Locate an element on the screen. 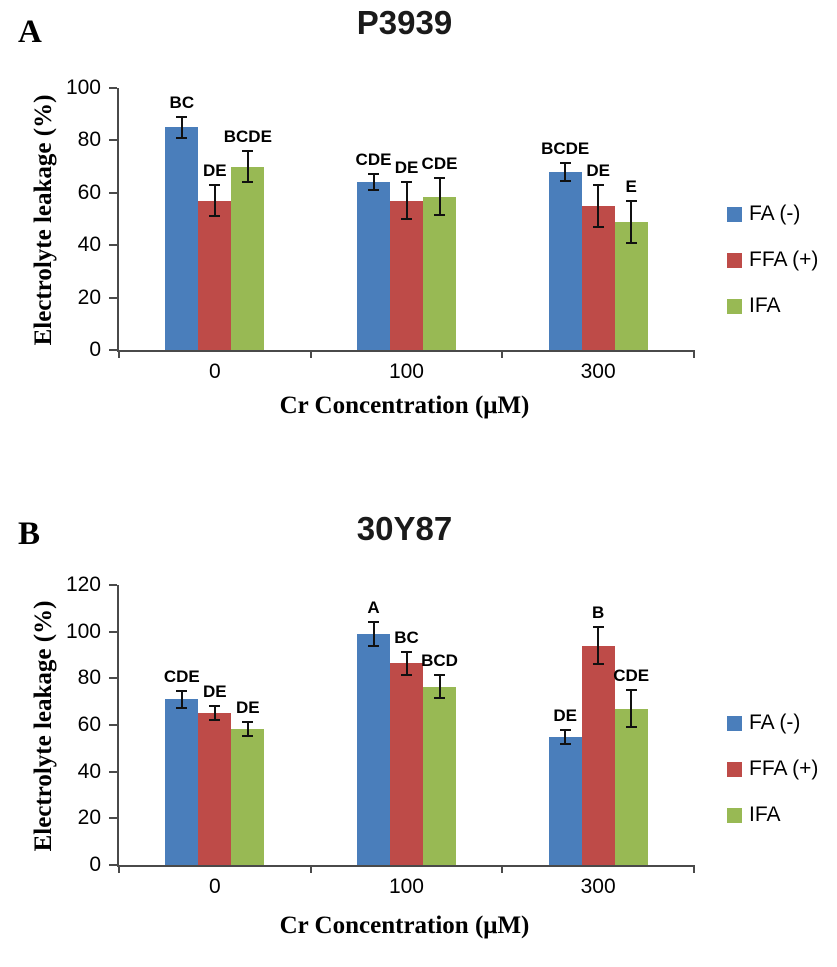  chart-title-b: 30Y87 is located at coordinates (404, 528).